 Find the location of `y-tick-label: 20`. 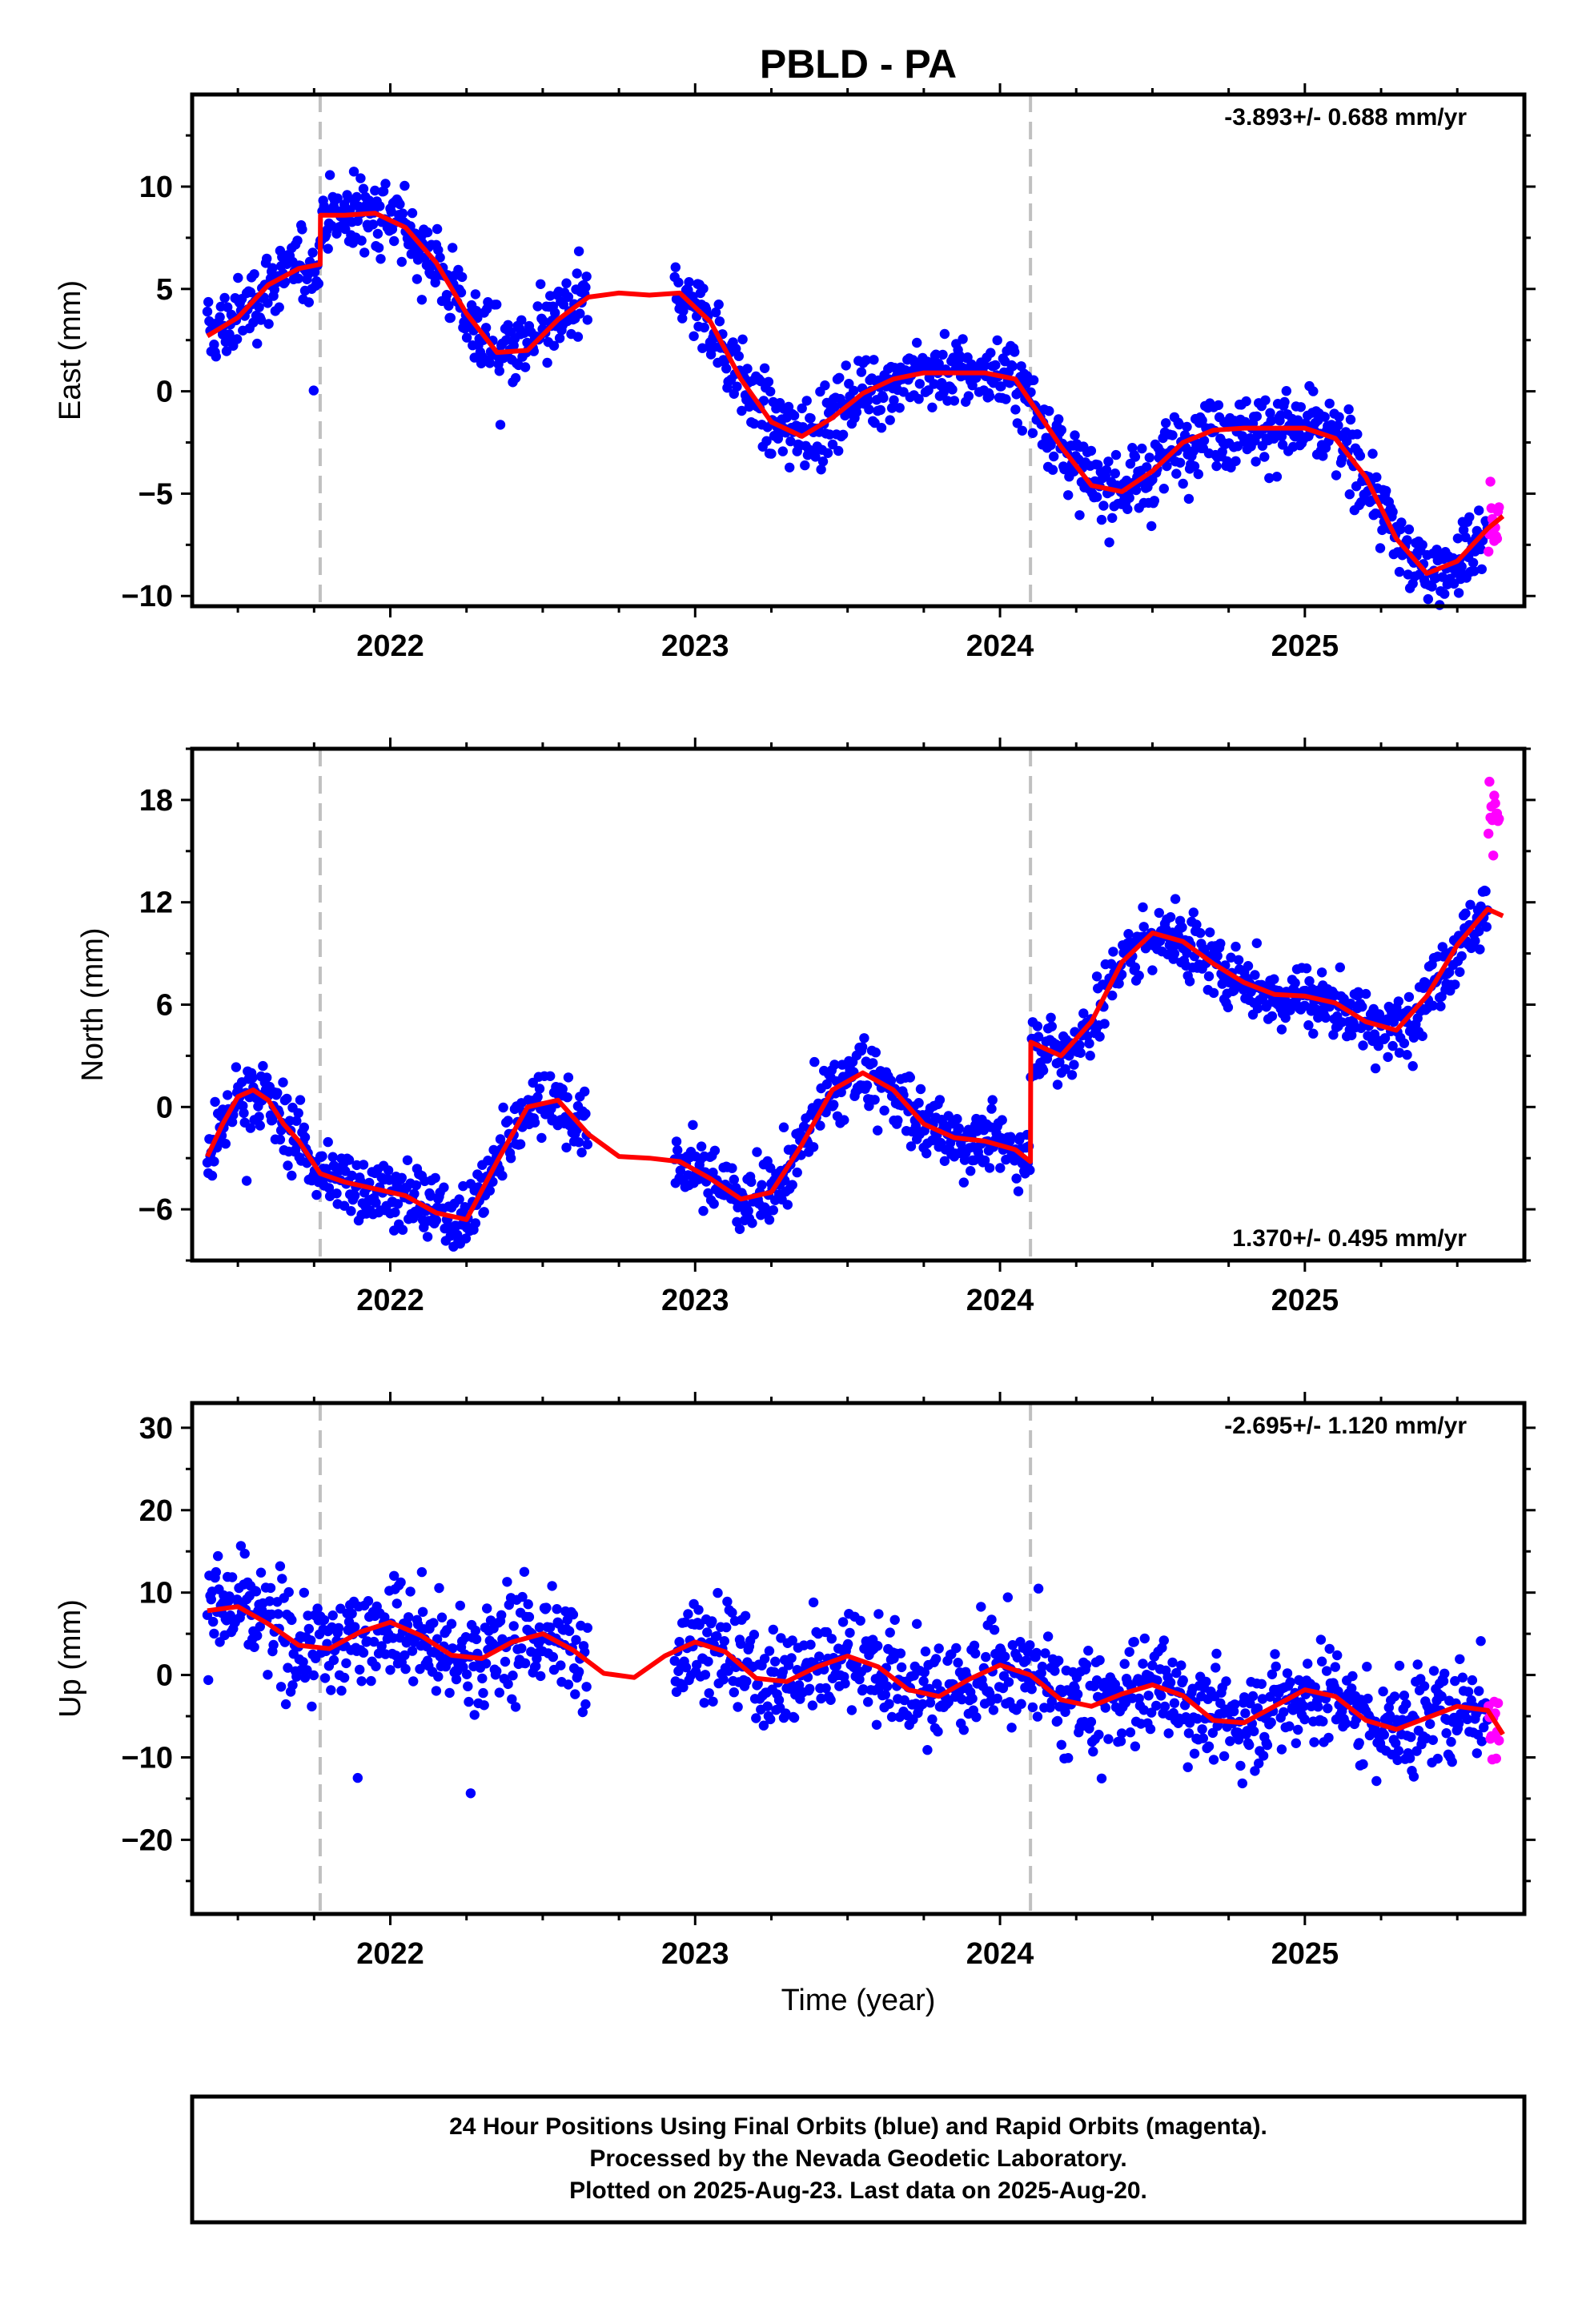

y-tick-label: 20 is located at coordinates (156, 1511).